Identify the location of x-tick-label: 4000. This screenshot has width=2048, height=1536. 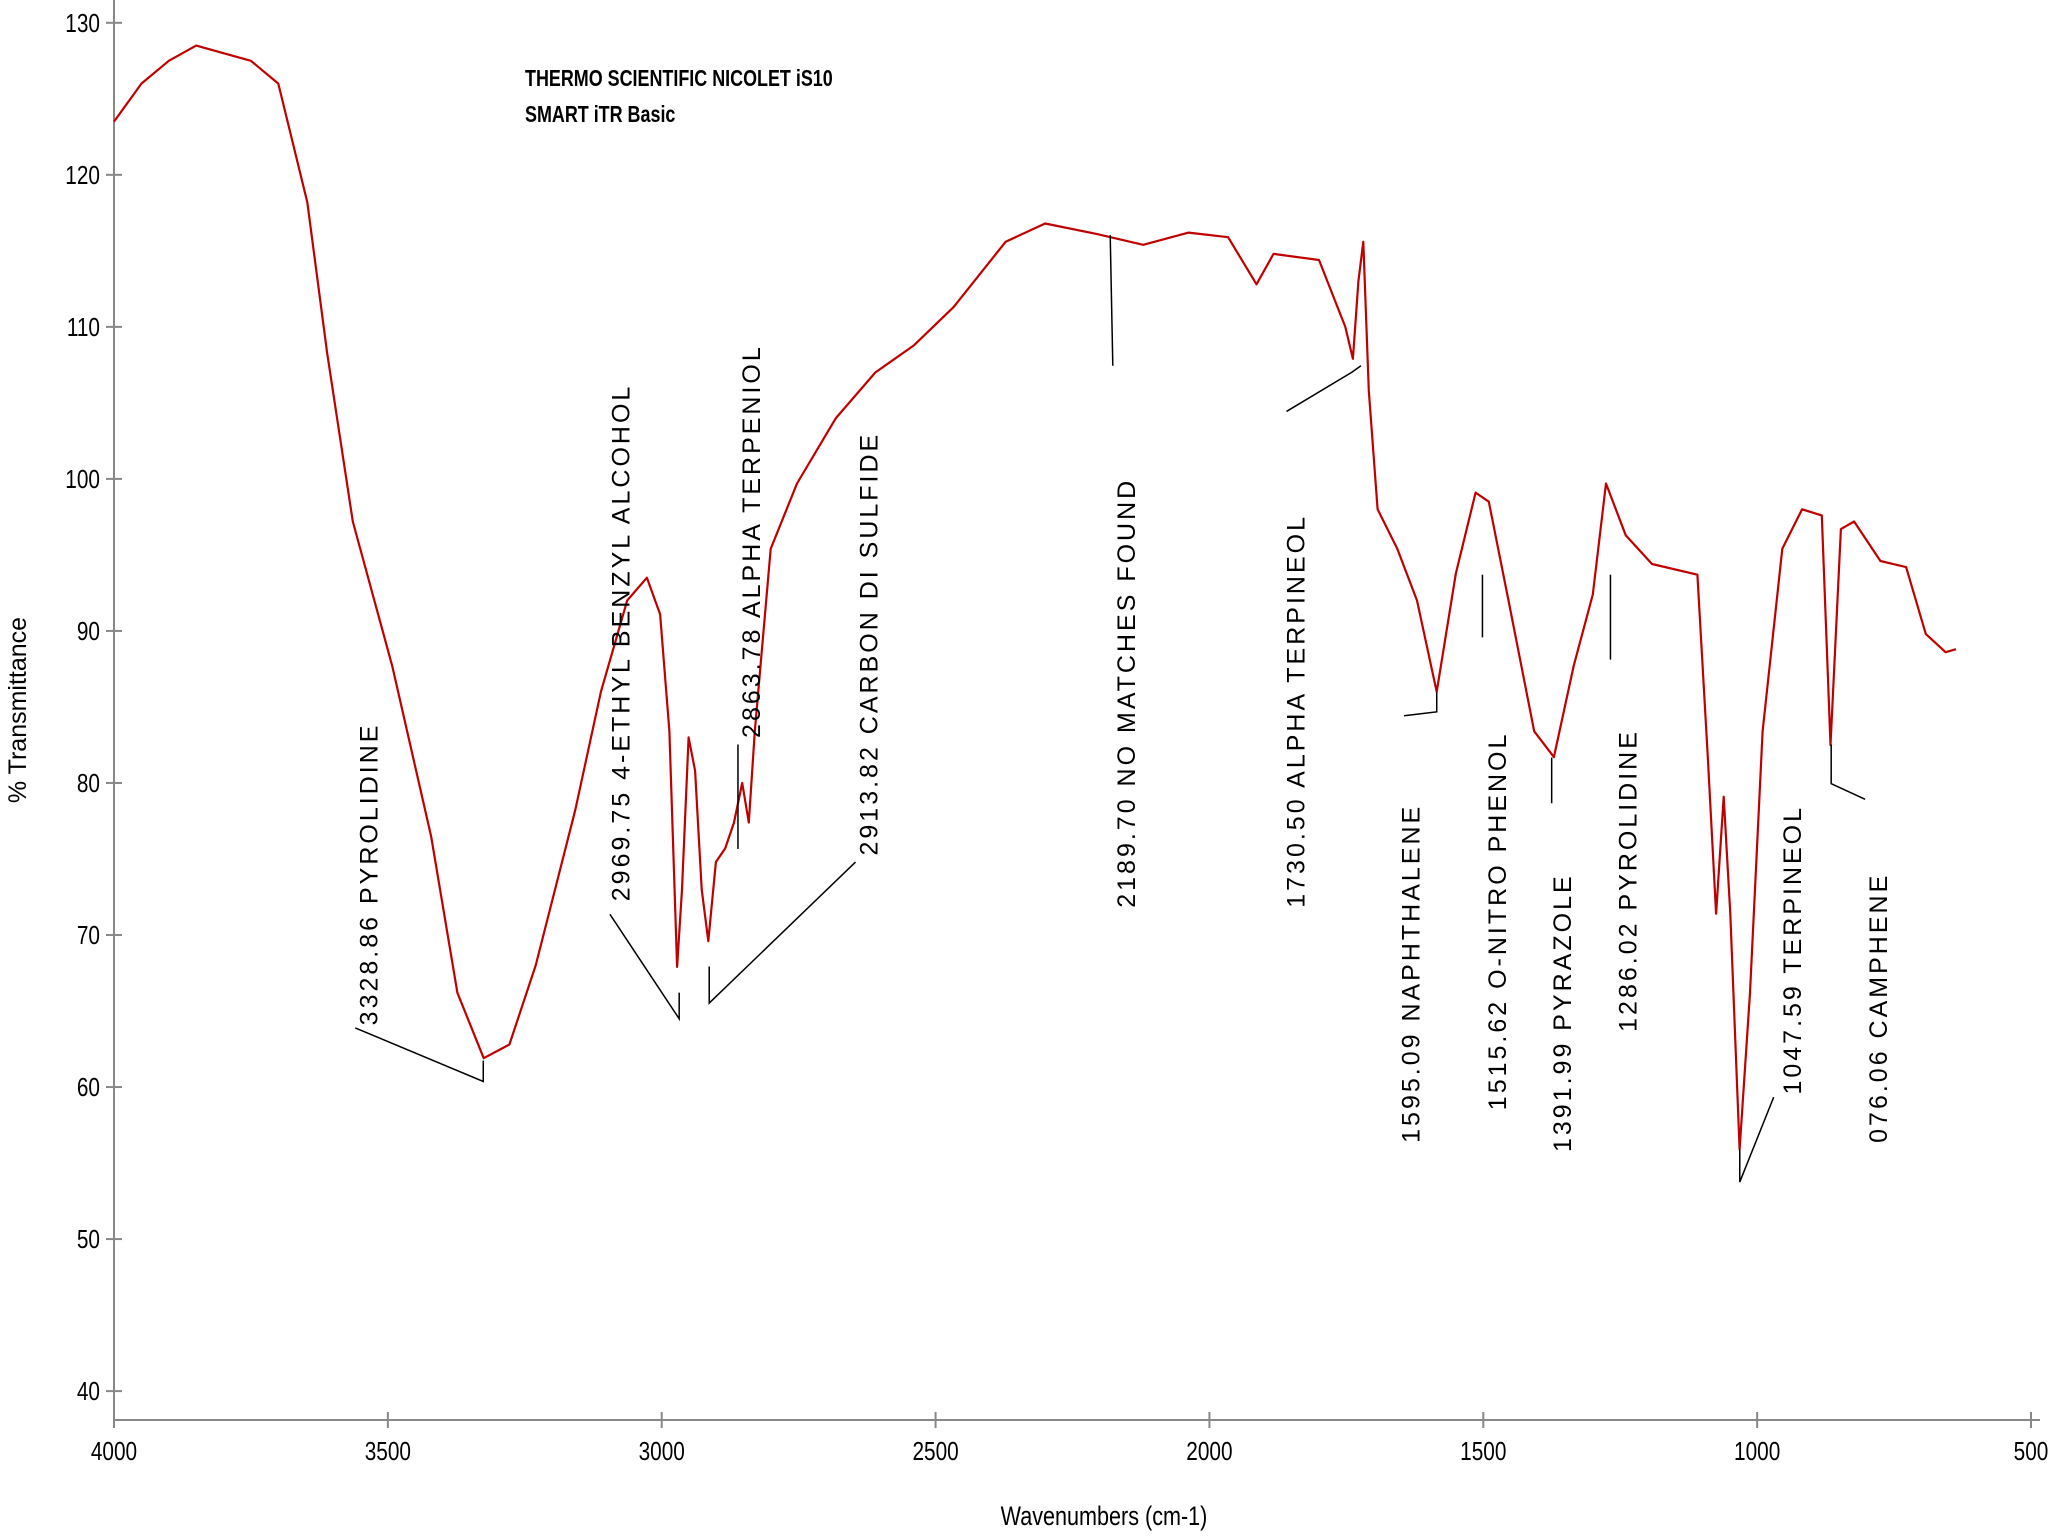
(114, 1451).